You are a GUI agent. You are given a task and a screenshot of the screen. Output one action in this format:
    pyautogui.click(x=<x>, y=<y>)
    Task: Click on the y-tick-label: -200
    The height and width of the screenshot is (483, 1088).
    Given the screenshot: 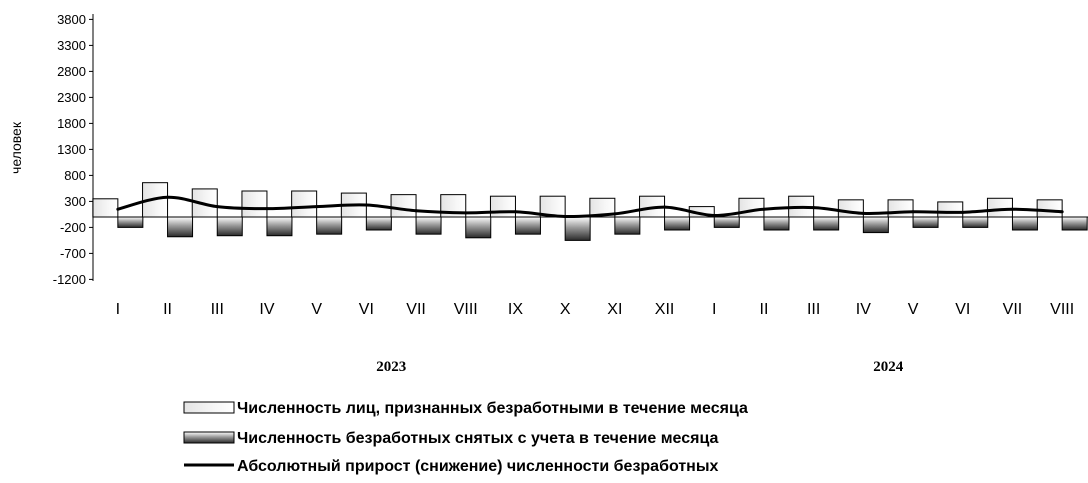 What is the action you would take?
    pyautogui.click(x=73, y=227)
    